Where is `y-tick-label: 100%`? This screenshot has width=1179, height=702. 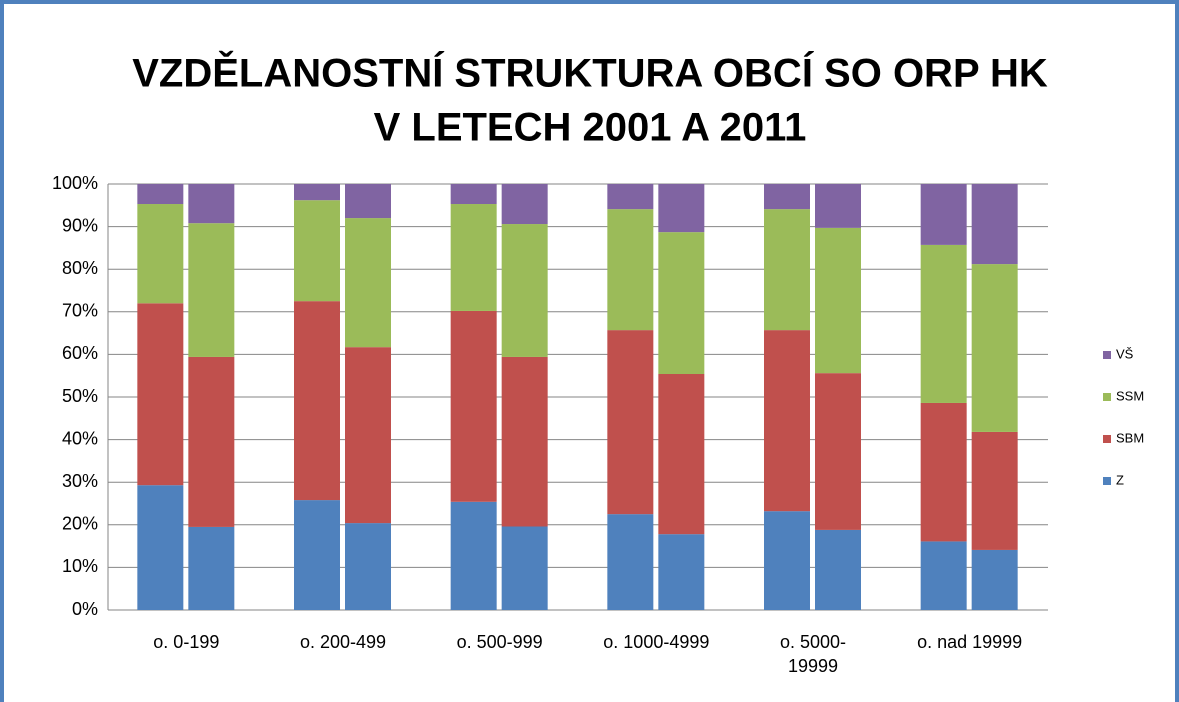 y-tick-label: 100% is located at coordinates (75, 183).